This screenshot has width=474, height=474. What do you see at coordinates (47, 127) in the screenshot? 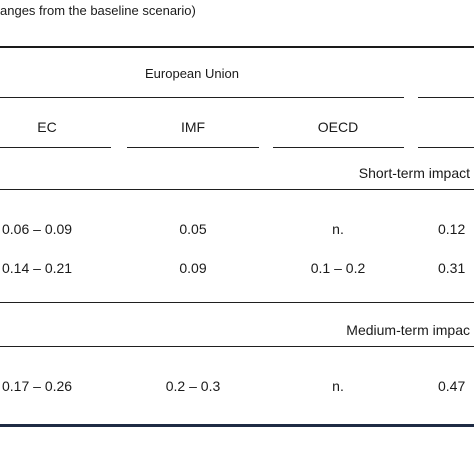
I see `column-header-ec: EC` at bounding box center [47, 127].